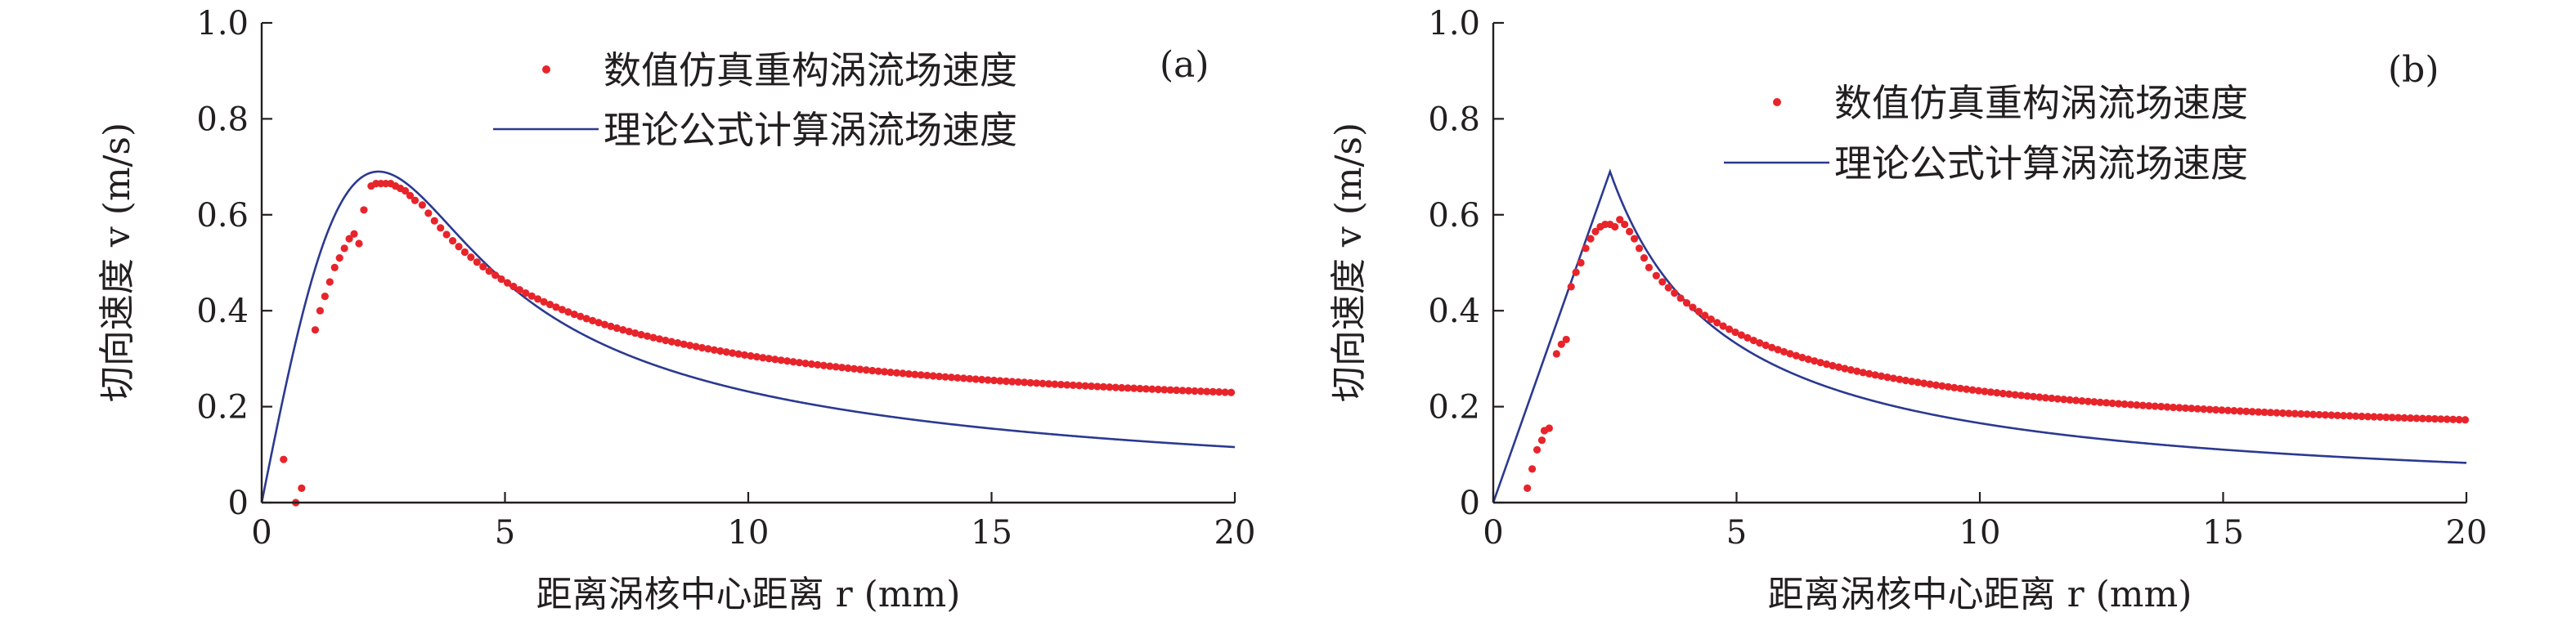 The image size is (2576, 626). I want to click on y-tick-label-a: 1.0, so click(222, 23).